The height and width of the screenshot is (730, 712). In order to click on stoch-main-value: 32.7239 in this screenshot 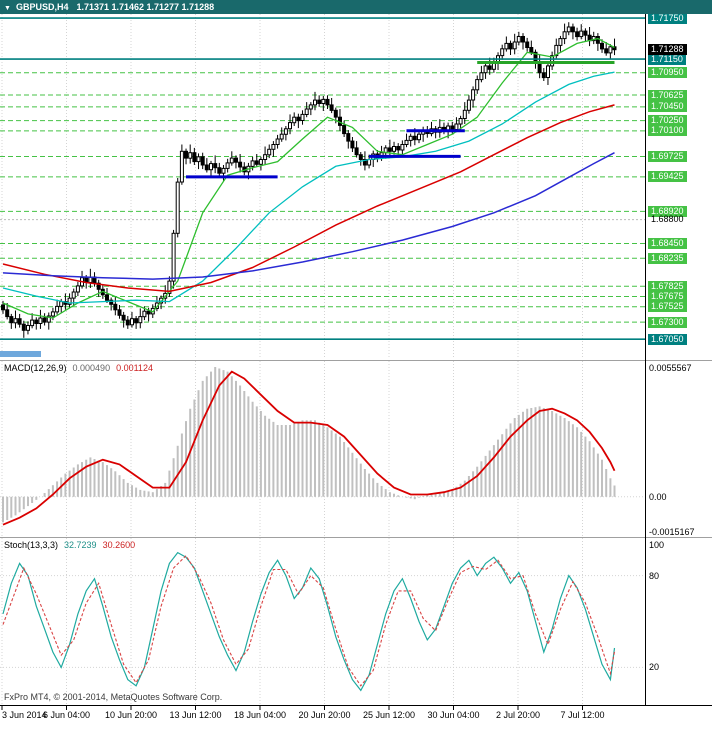, I will do `click(80, 545)`.